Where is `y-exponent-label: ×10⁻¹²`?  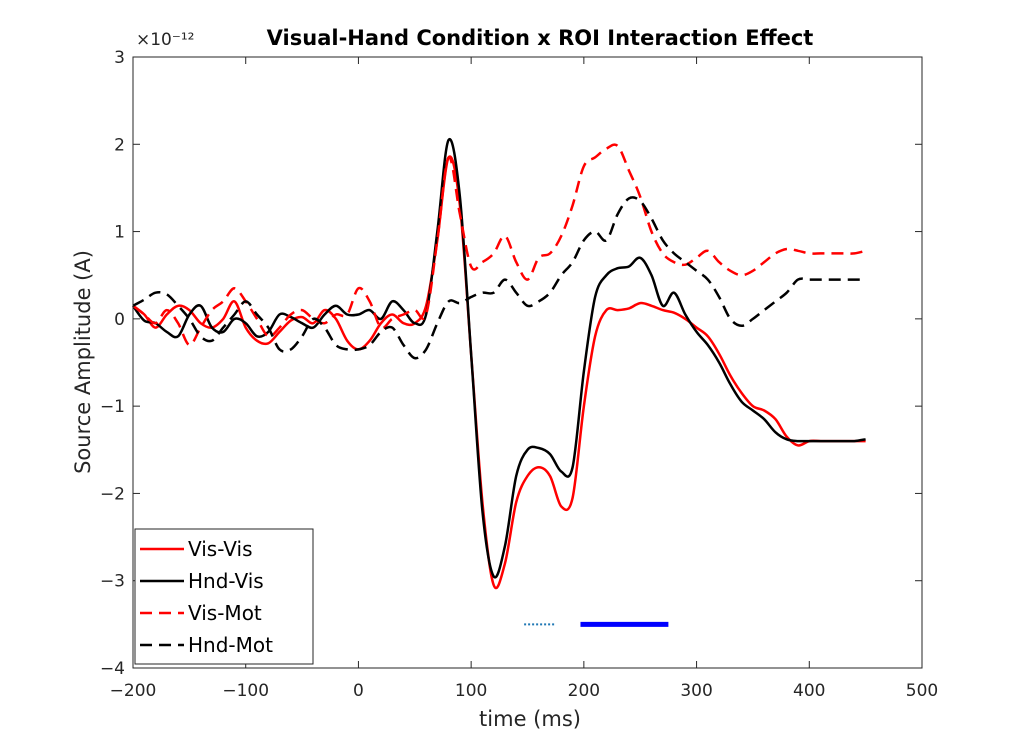
y-exponent-label: ×10⁻¹² is located at coordinates (165, 40).